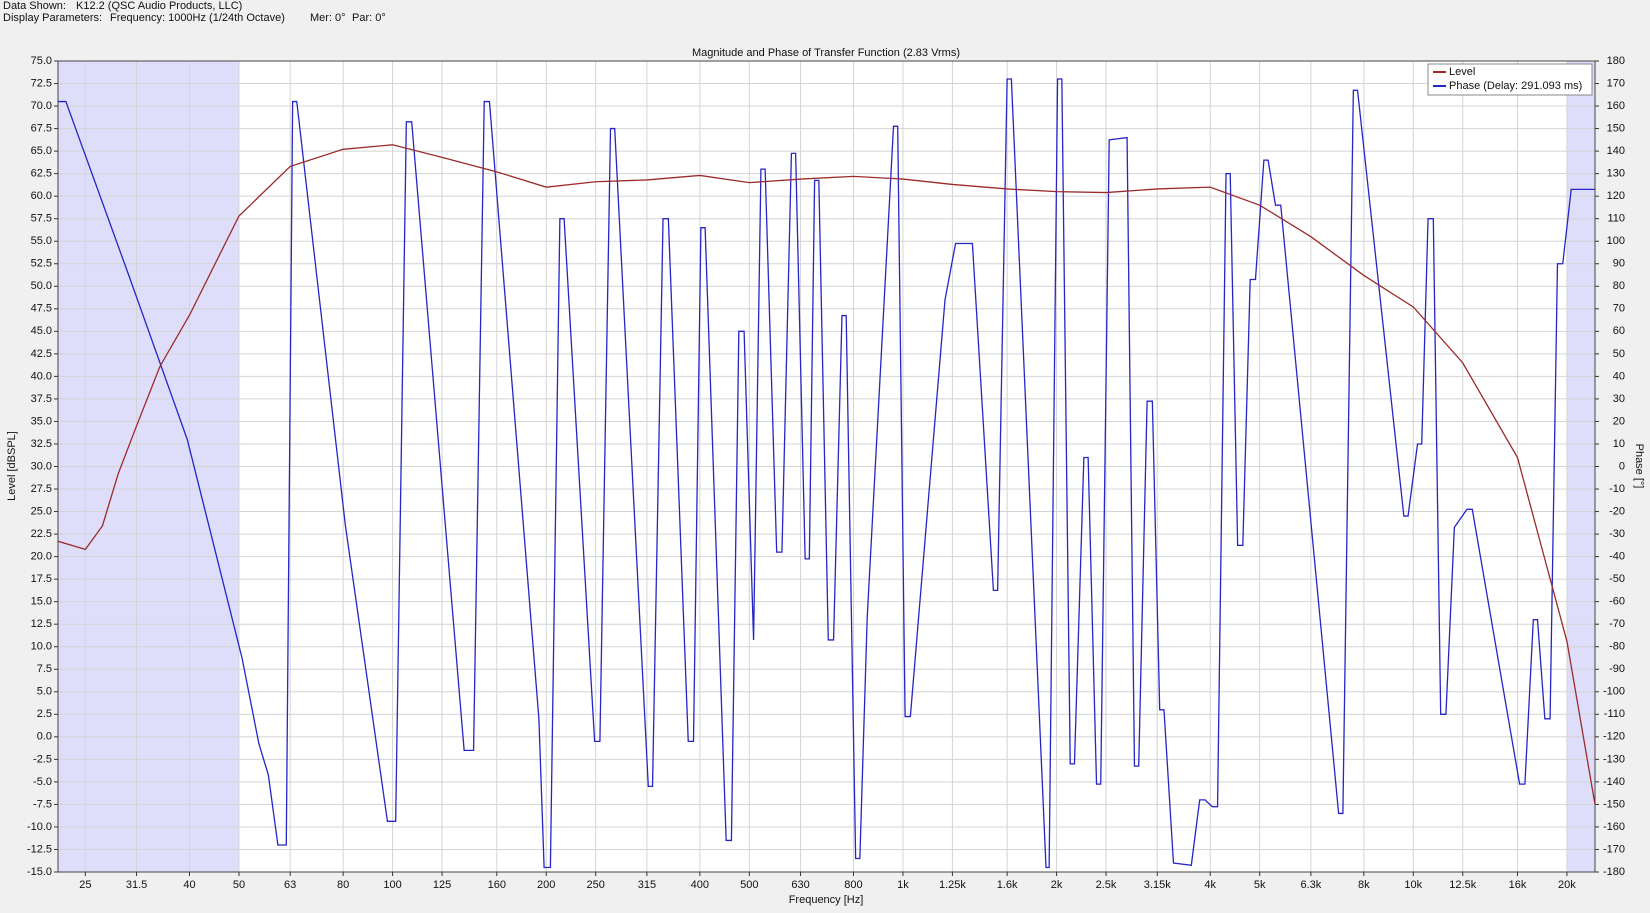  Describe the element at coordinates (39, 827) in the screenshot. I see `y-tick-label: -10.0` at that location.